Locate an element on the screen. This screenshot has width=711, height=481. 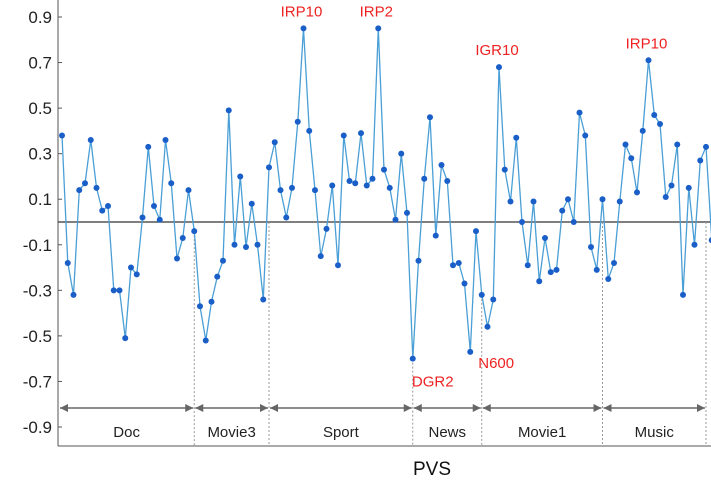
segment-arrows: Doc Movie3 Sport News Movie1 Music is located at coordinates (382, 422).